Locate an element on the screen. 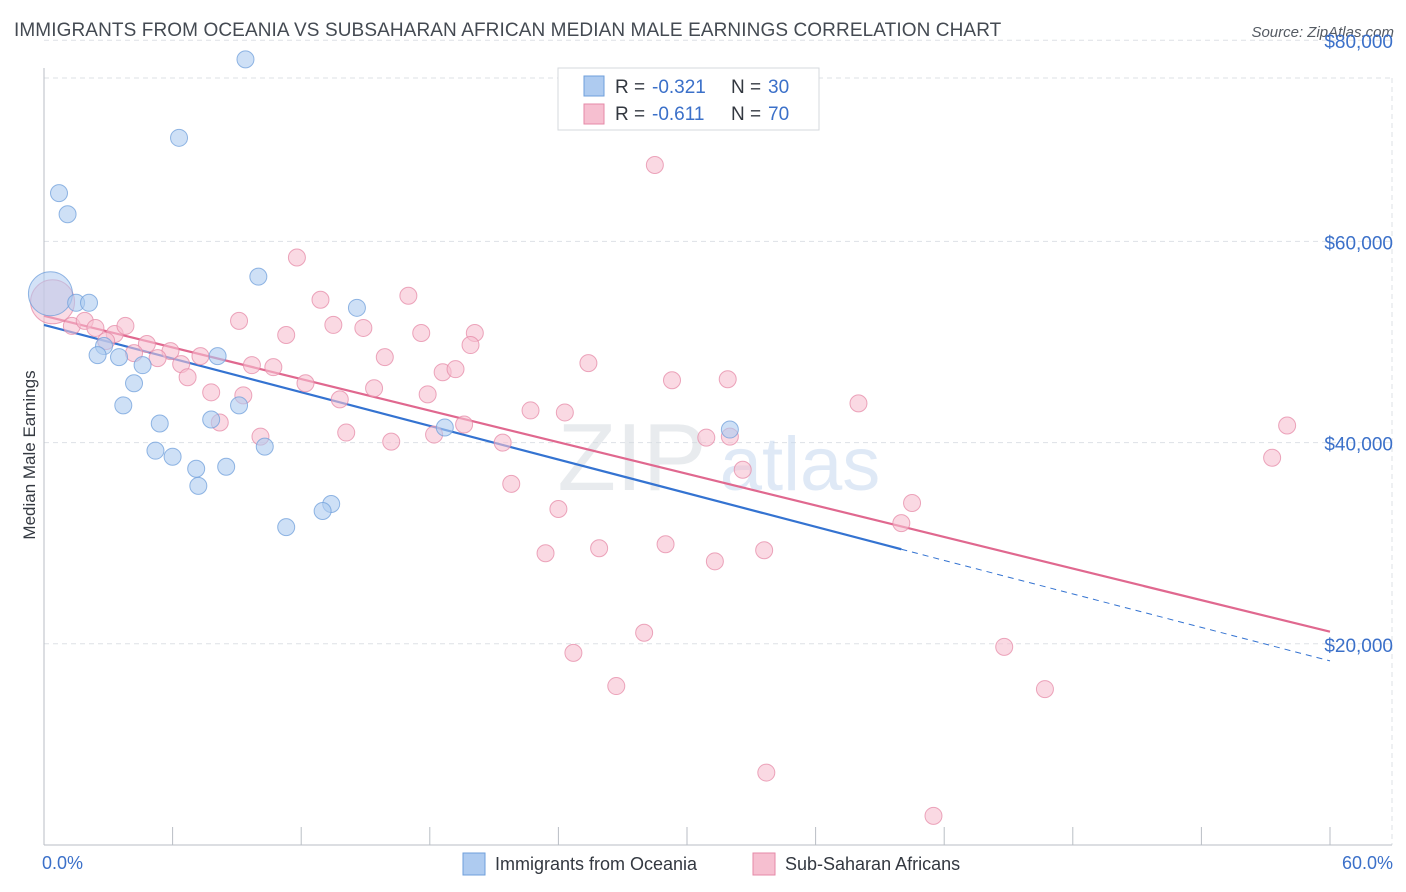  y-tick-label-1: $40,000 is located at coordinates (1358, 445).